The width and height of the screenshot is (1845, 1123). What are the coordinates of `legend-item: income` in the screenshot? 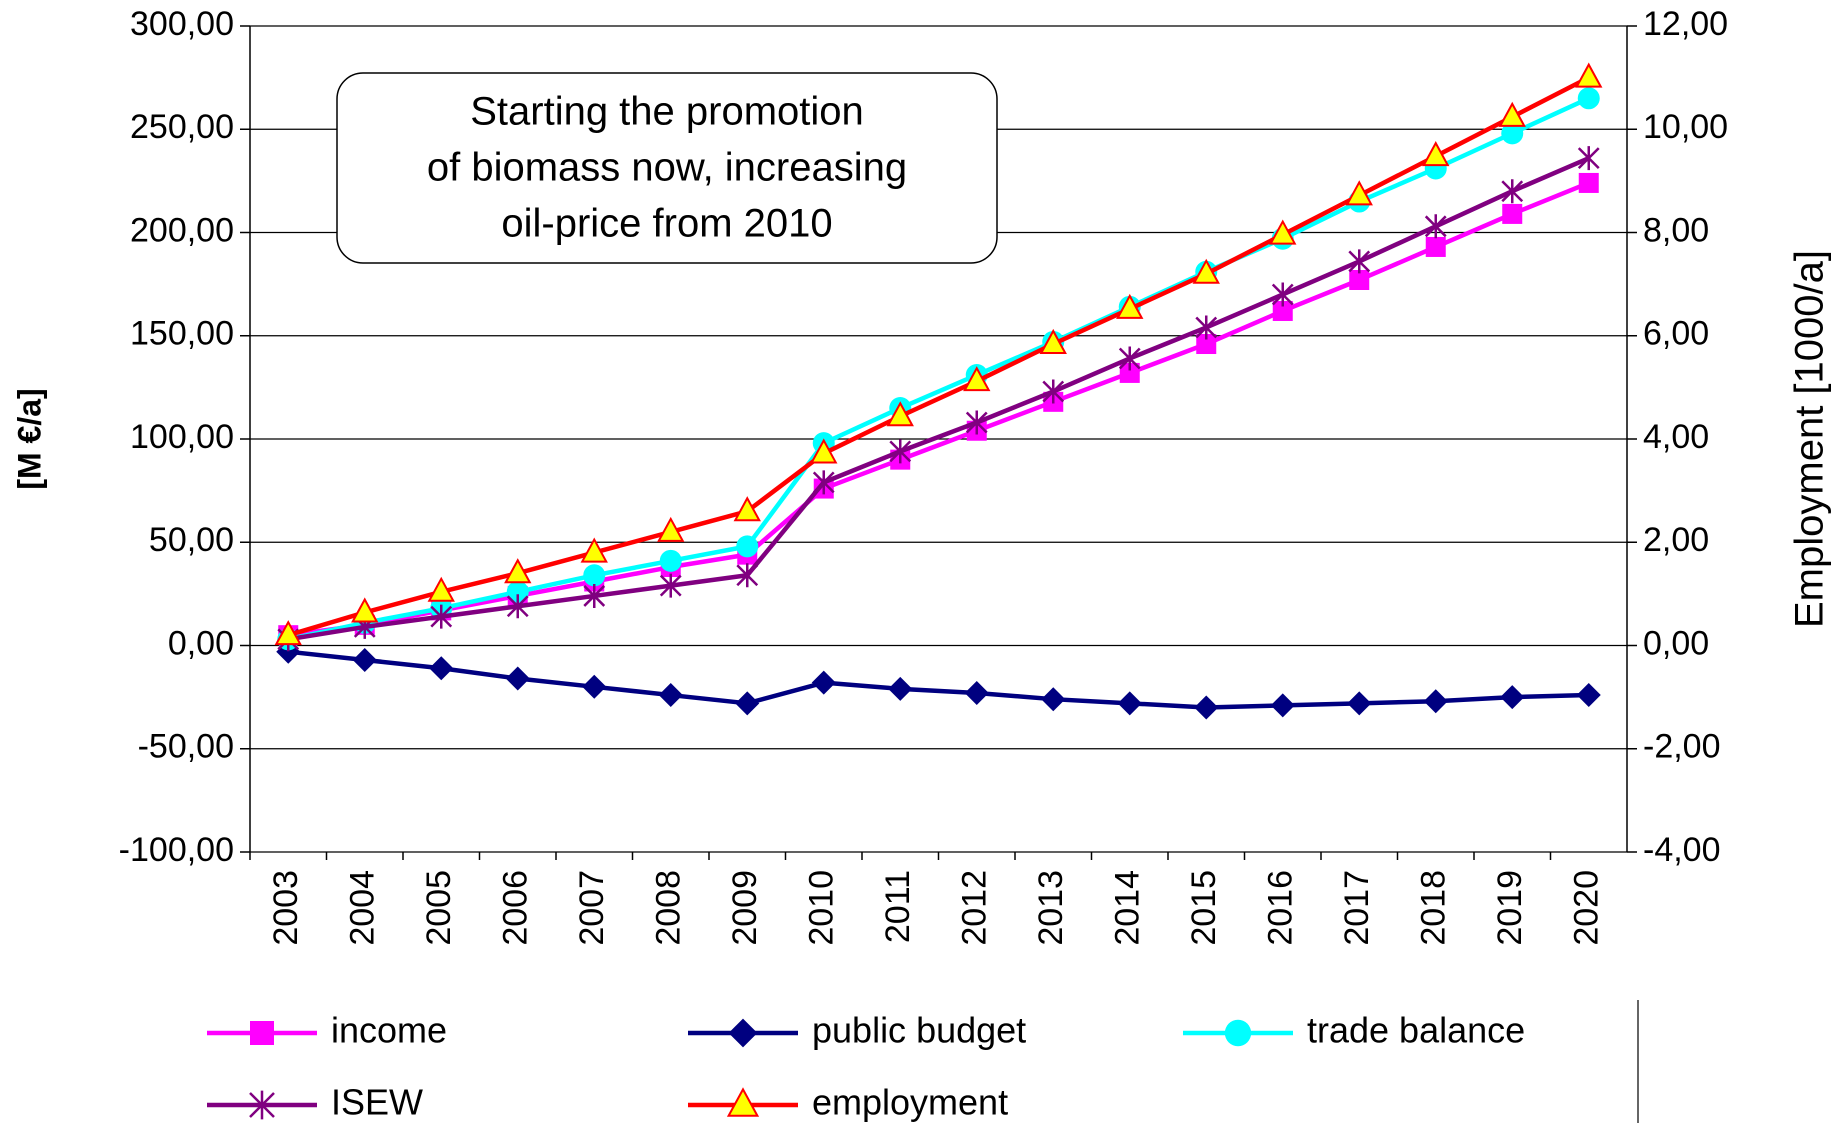 It's located at (327, 1030).